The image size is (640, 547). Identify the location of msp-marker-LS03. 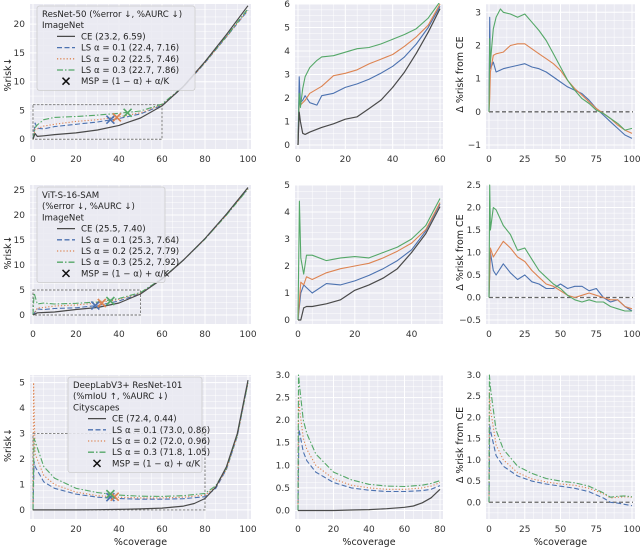
(128, 113).